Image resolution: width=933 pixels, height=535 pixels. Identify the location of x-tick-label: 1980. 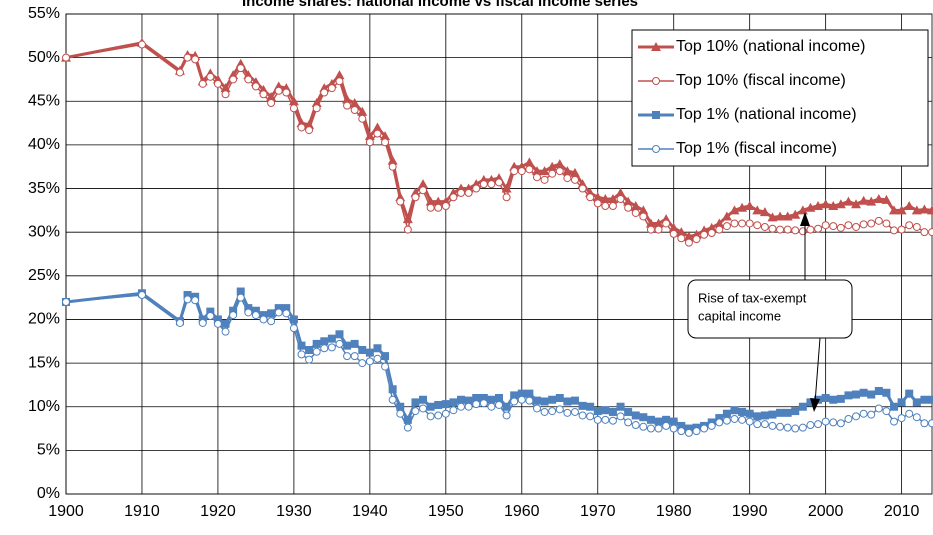
(674, 511).